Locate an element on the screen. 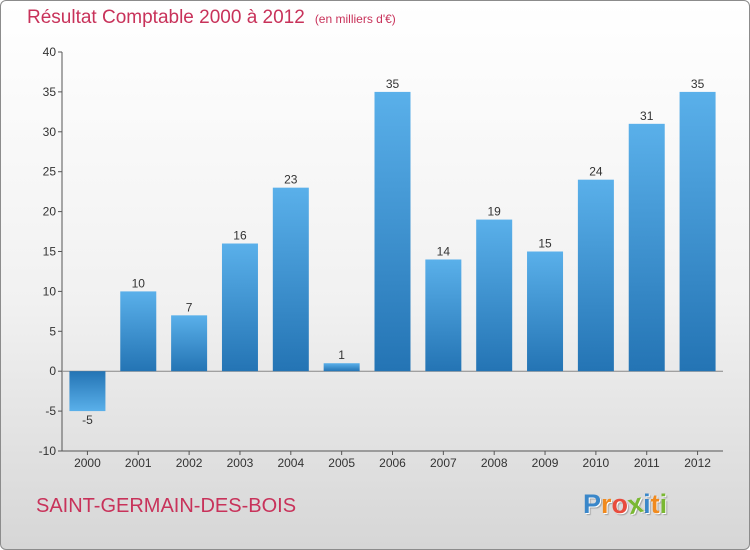 This screenshot has width=750, height=550. y-tick-label: 15 is located at coordinates (50, 252).